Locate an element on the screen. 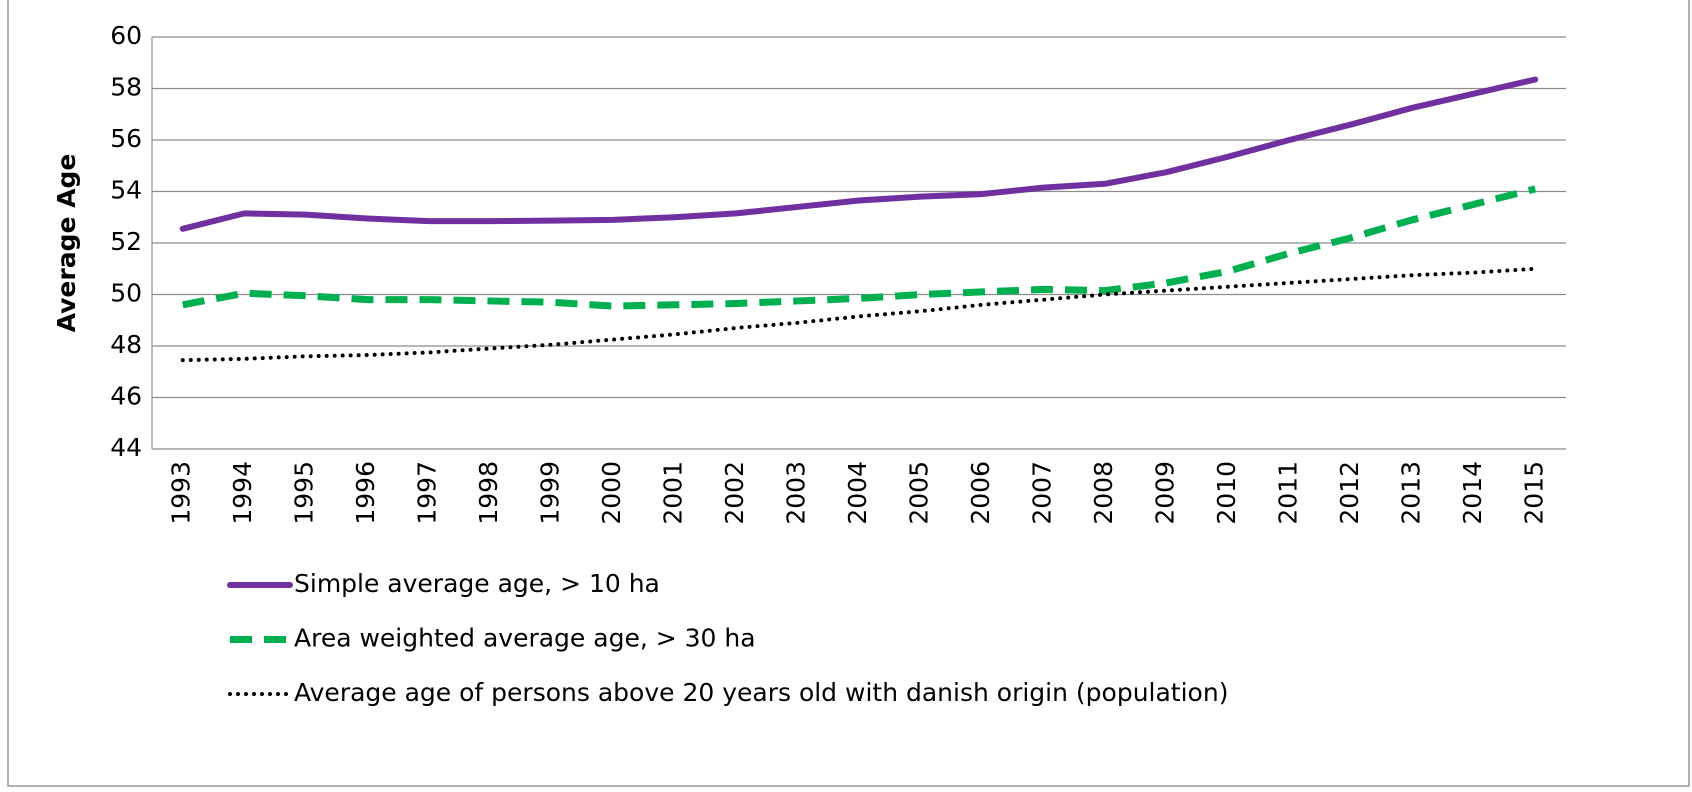  x-tick-label: 2005 is located at coordinates (918, 493).